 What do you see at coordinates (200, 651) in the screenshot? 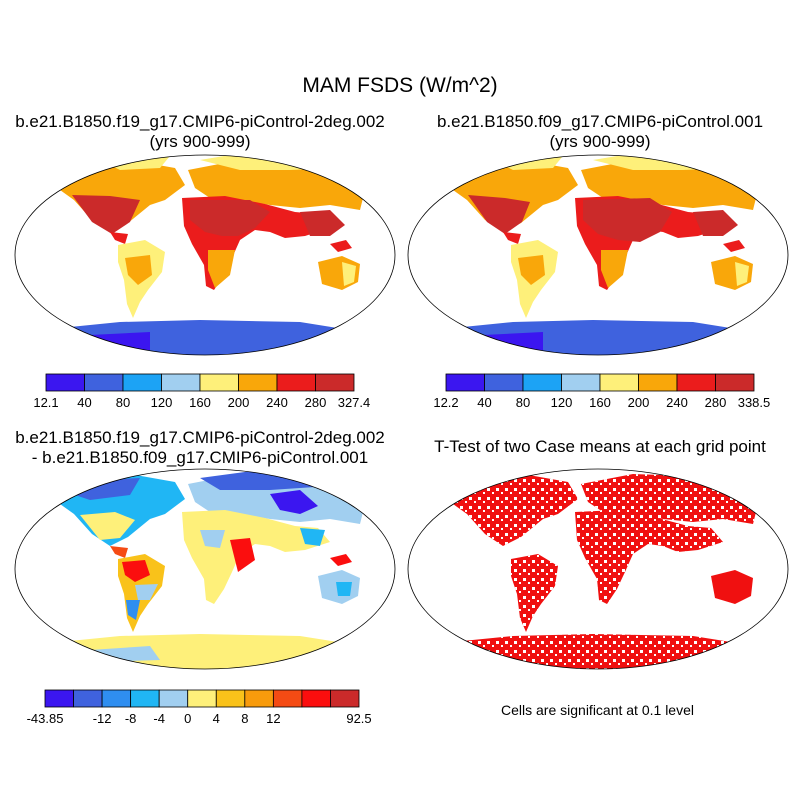
I see `antarctica-bottom-left` at bounding box center [200, 651].